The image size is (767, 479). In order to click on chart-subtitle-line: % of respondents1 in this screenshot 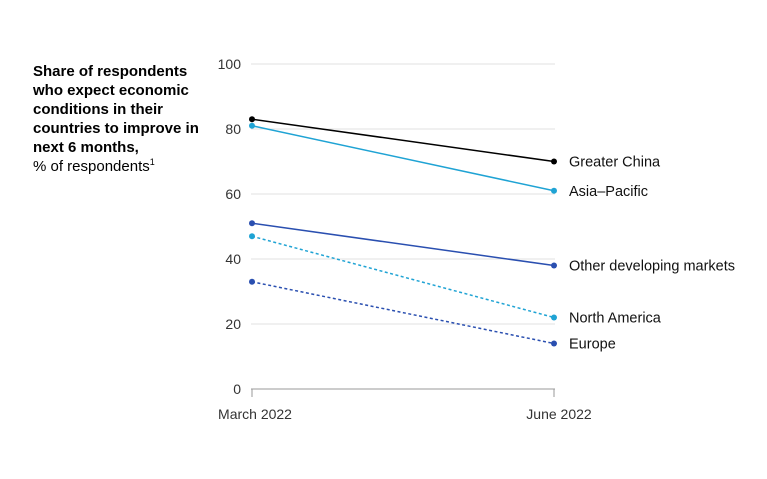, I will do `click(123, 166)`.